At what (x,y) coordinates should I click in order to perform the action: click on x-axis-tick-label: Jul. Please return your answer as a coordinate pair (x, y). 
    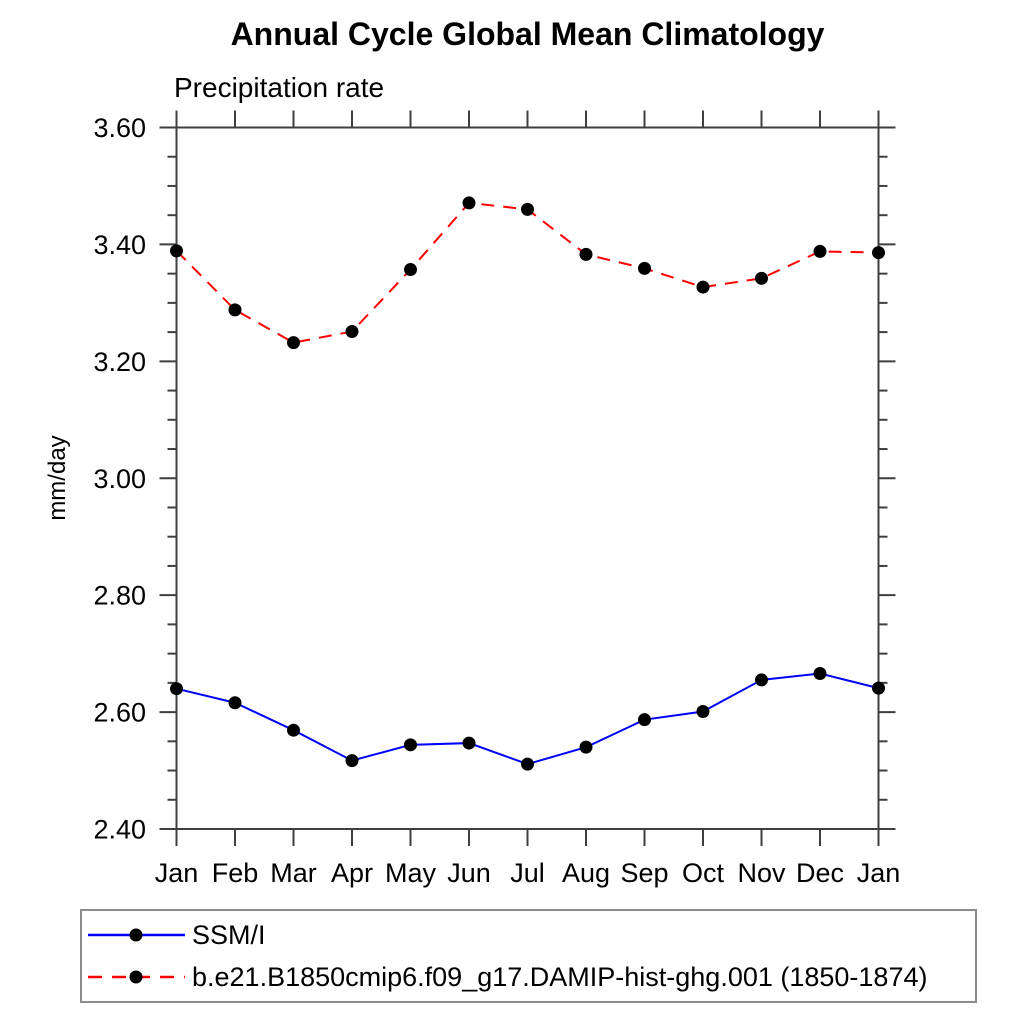
    Looking at the image, I should click on (527, 873).